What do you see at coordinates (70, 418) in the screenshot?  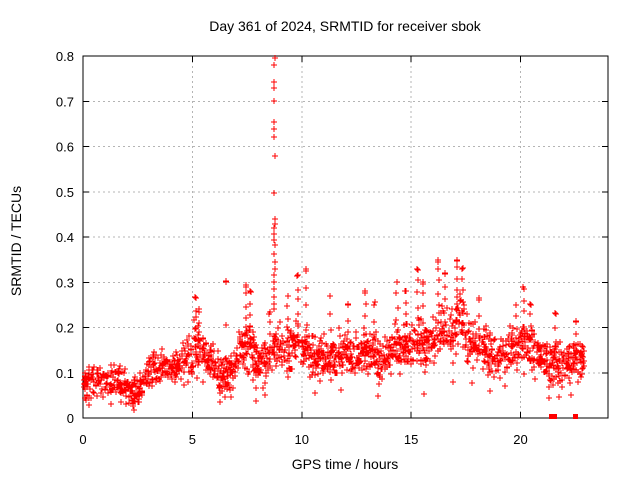 I see `y-tick-label: 0` at bounding box center [70, 418].